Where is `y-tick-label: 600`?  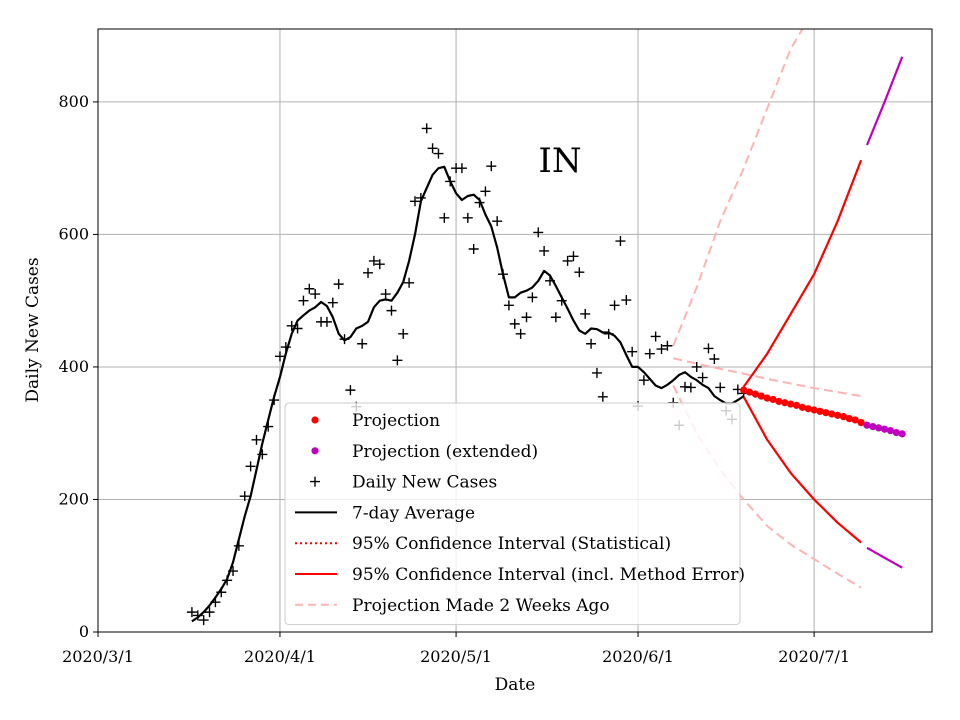 y-tick-label: 600 is located at coordinates (73, 233).